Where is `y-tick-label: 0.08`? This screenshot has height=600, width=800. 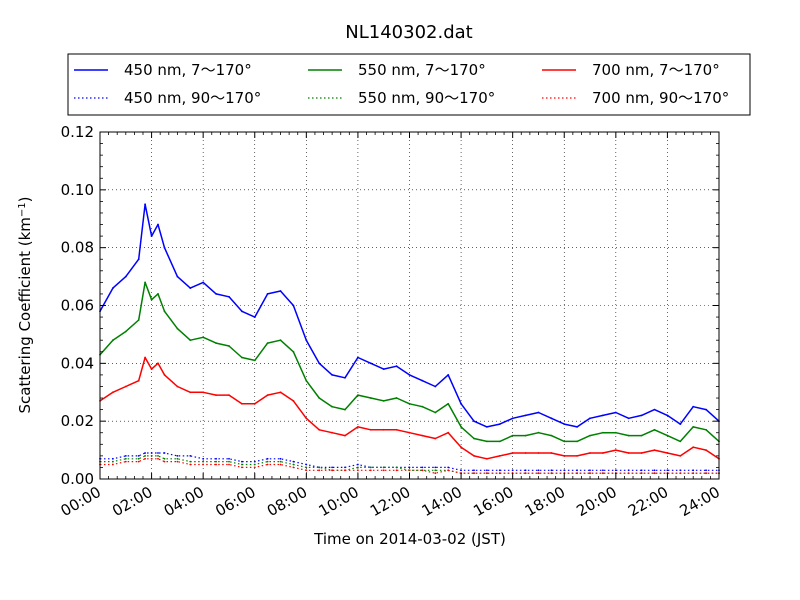
y-tick-label: 0.08 is located at coordinates (77, 248).